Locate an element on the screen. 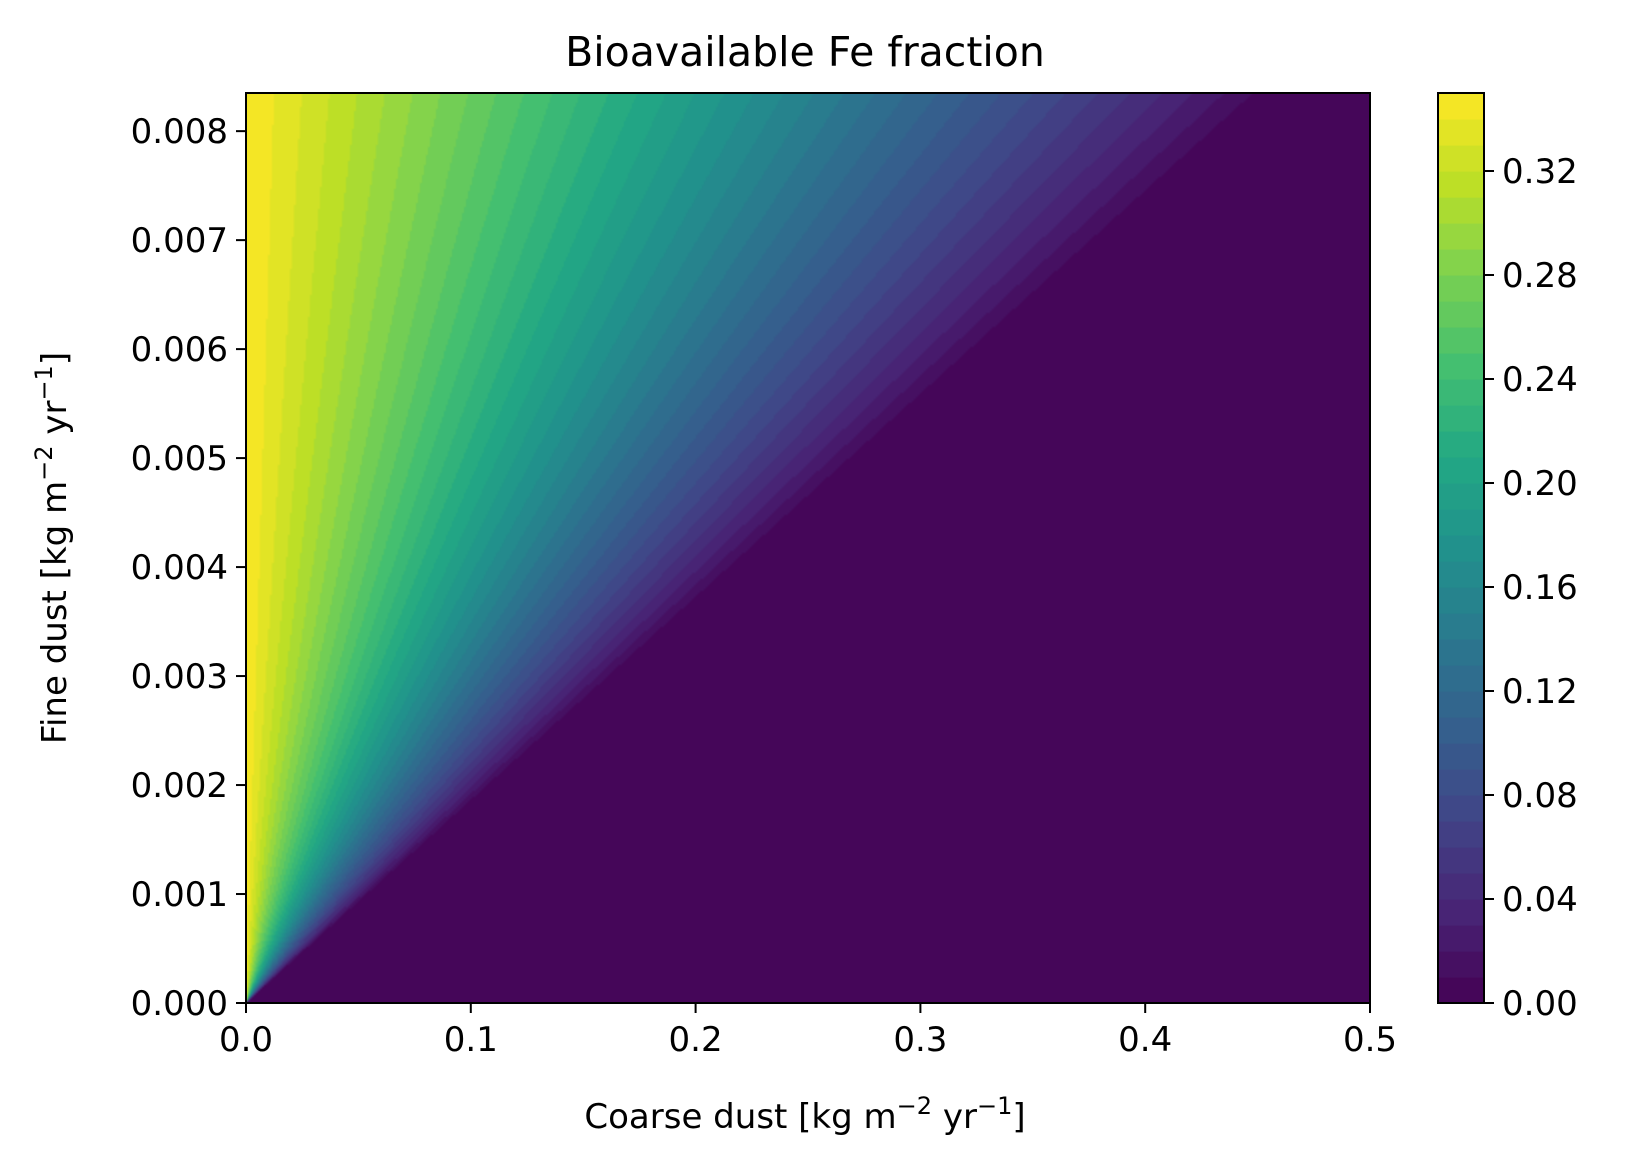 The image size is (1628, 1164). y-tick-label: 0.002 is located at coordinates (179, 786).